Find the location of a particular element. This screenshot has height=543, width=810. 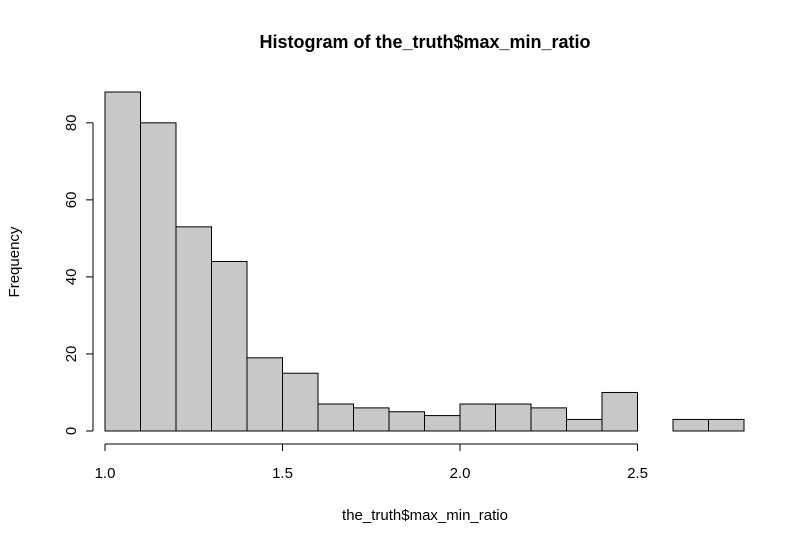

x-axis: 1.0 1.5 2.0 2.5 is located at coordinates (371, 462).